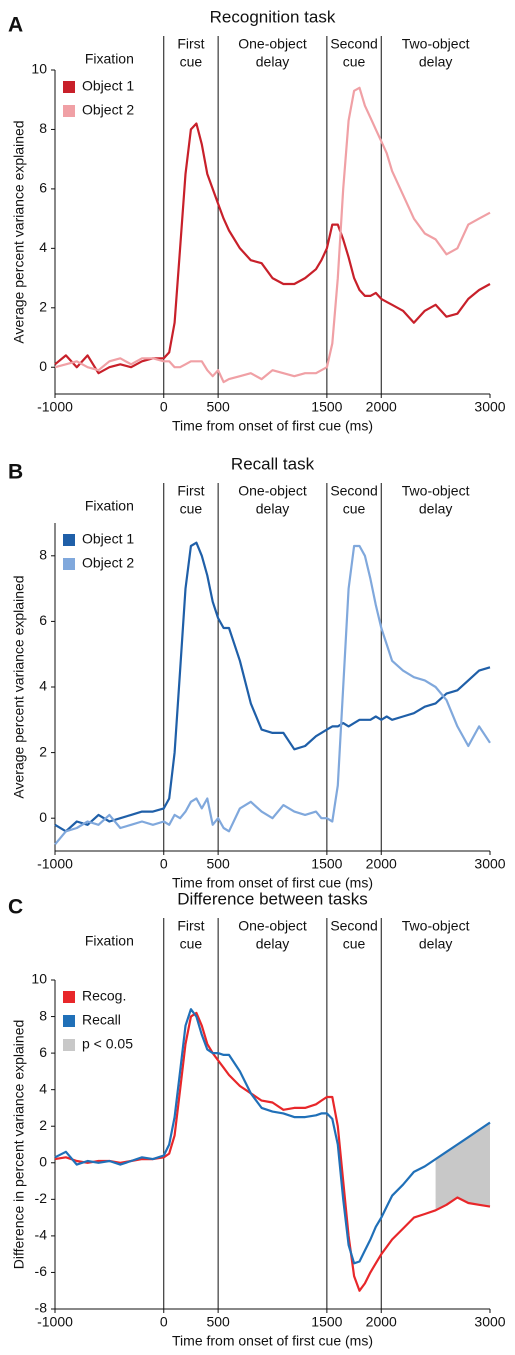  Describe the element at coordinates (41, 1198) in the screenshot. I see `y-tick-label: -2` at that location.